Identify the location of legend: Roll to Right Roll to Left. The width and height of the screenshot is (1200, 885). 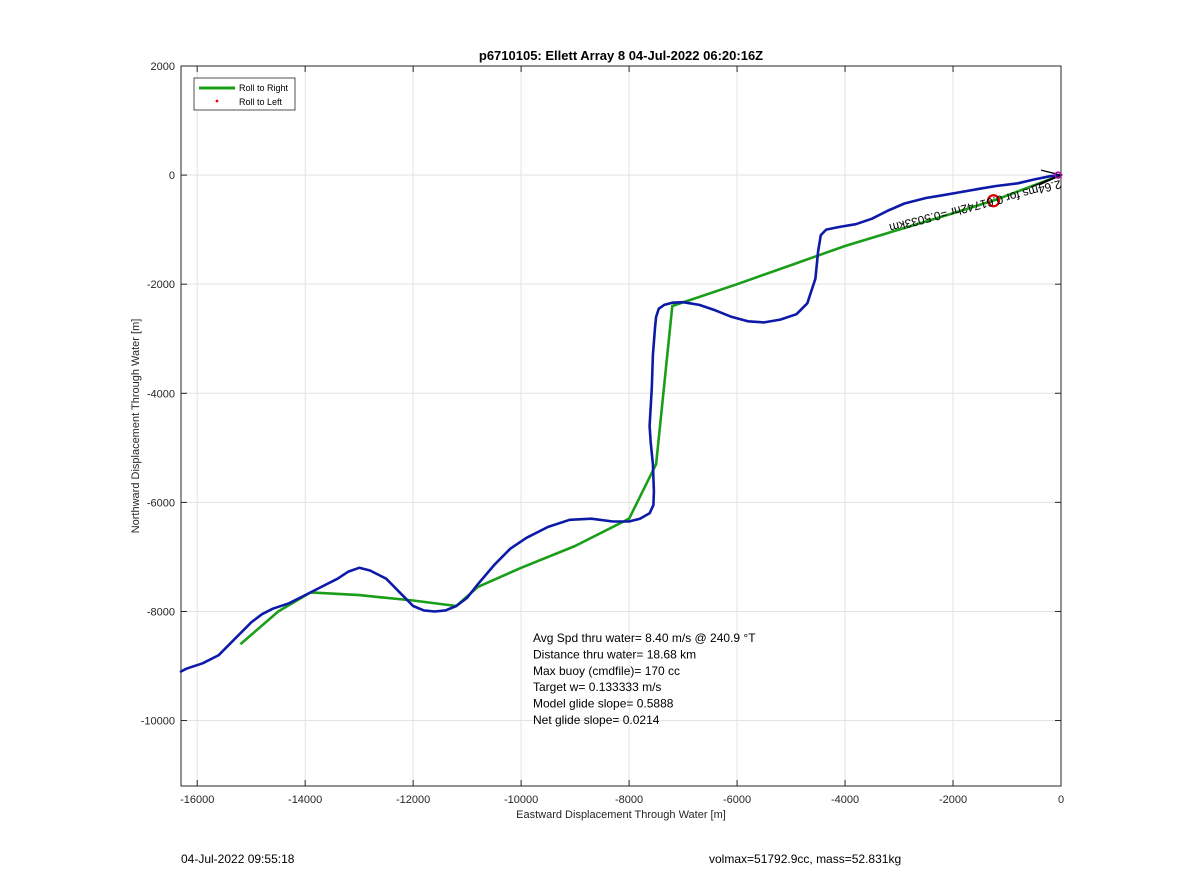
(244, 94).